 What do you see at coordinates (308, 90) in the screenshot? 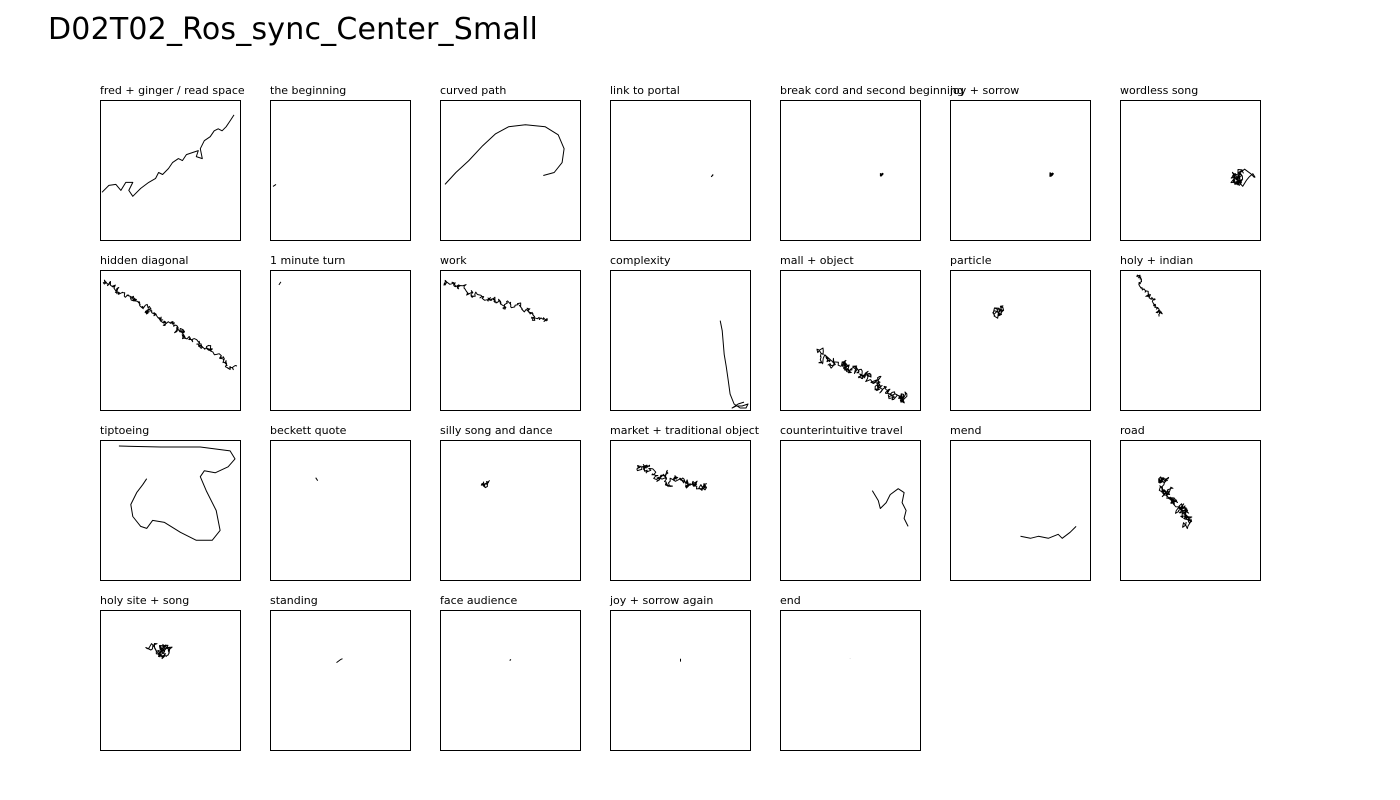
I see `panel-title: the beginning` at bounding box center [308, 90].